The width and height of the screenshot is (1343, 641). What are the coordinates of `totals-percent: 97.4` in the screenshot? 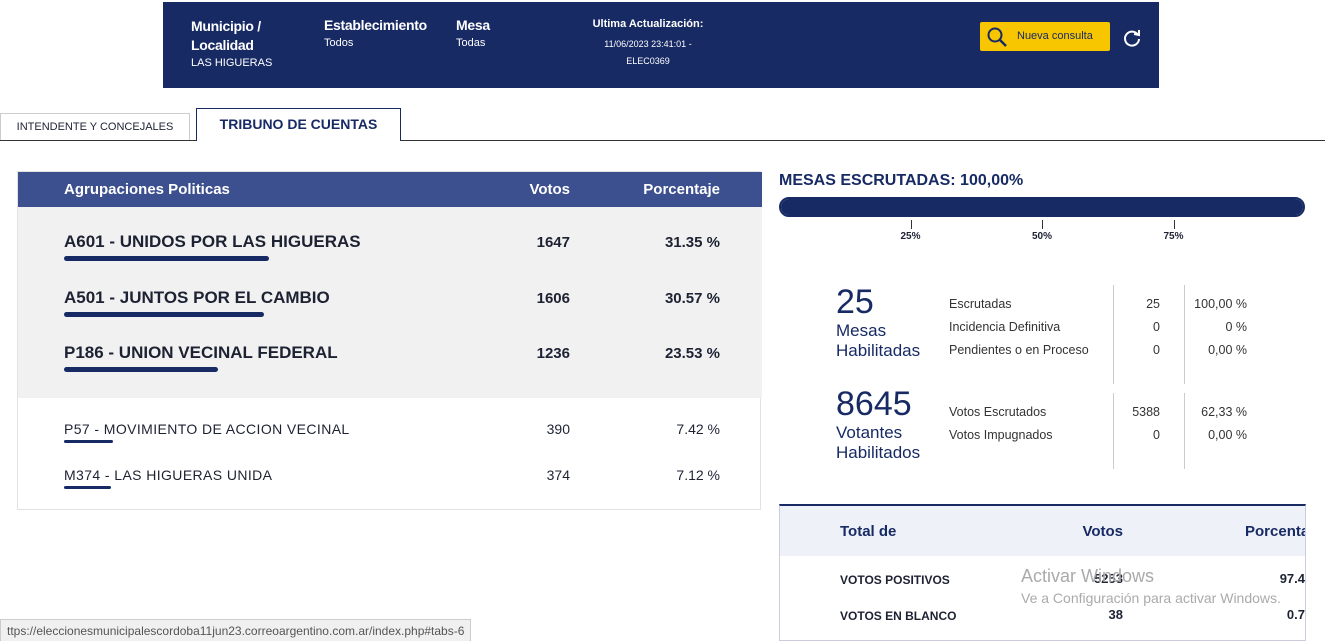 It's located at (1292, 578).